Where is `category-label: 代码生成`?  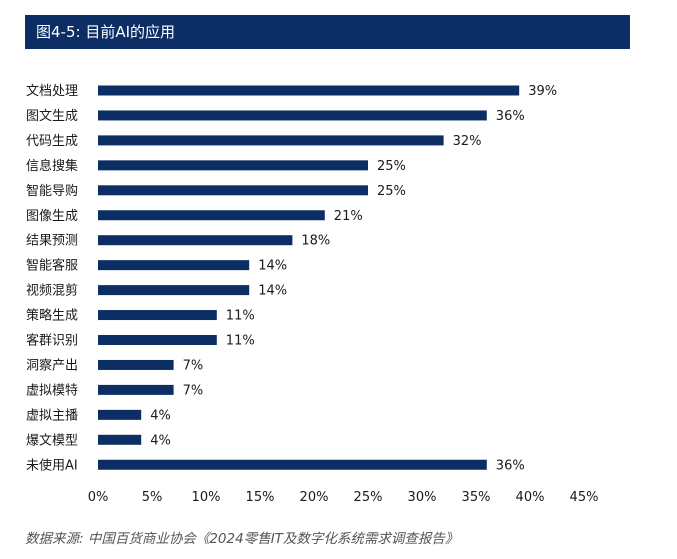
category-label: 代码生成 is located at coordinates (52, 141).